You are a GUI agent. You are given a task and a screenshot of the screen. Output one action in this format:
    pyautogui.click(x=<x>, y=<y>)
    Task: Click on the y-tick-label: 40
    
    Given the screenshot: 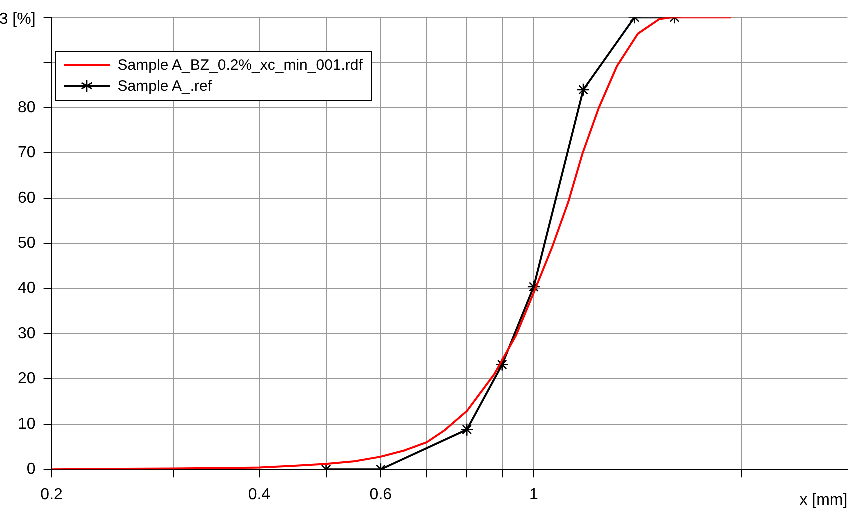 What is the action you would take?
    pyautogui.click(x=27, y=289)
    